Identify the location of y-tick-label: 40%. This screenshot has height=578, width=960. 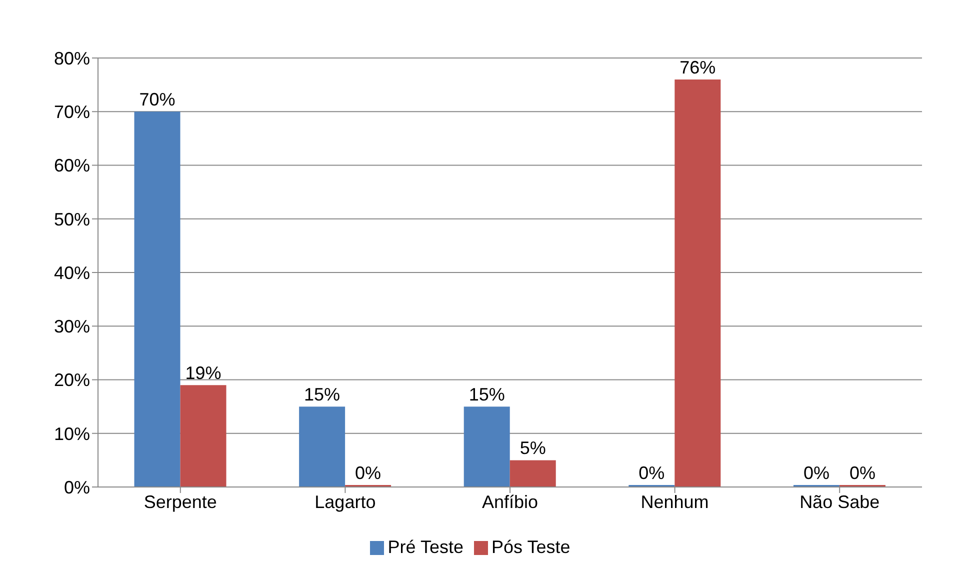
(72, 272).